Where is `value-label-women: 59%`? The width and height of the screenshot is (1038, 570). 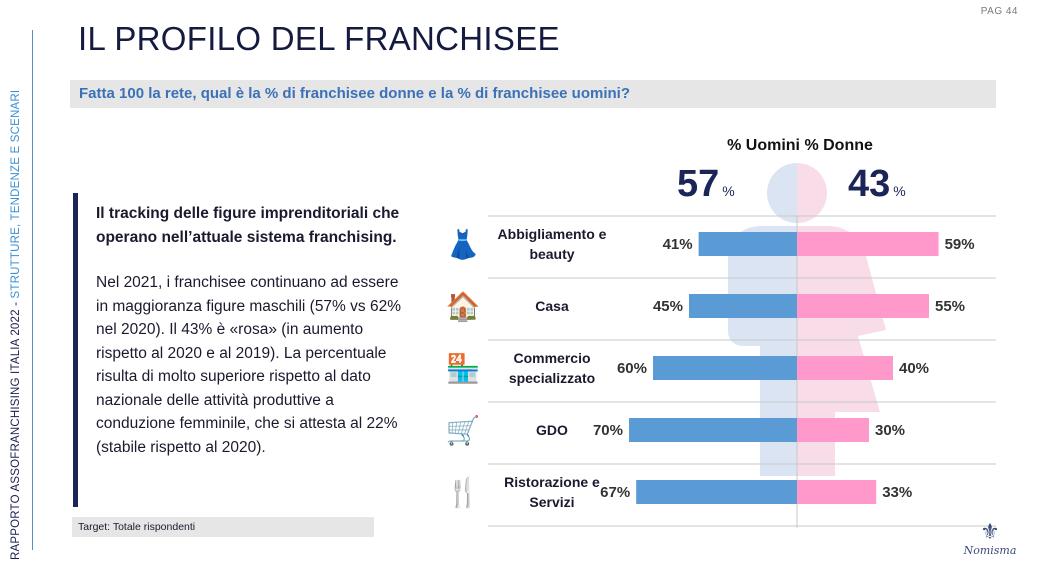
value-label-women: 59% is located at coordinates (960, 244).